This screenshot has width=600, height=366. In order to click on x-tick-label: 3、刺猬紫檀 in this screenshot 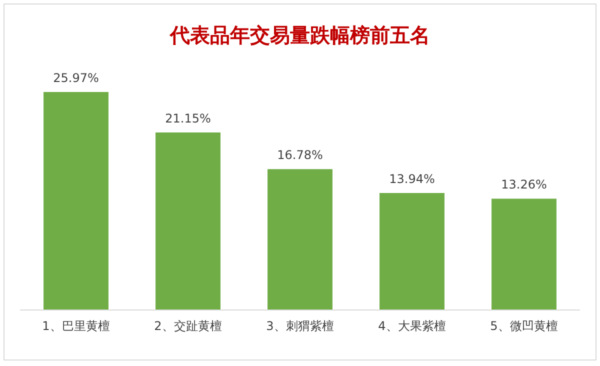, I will do `click(300, 326)`.